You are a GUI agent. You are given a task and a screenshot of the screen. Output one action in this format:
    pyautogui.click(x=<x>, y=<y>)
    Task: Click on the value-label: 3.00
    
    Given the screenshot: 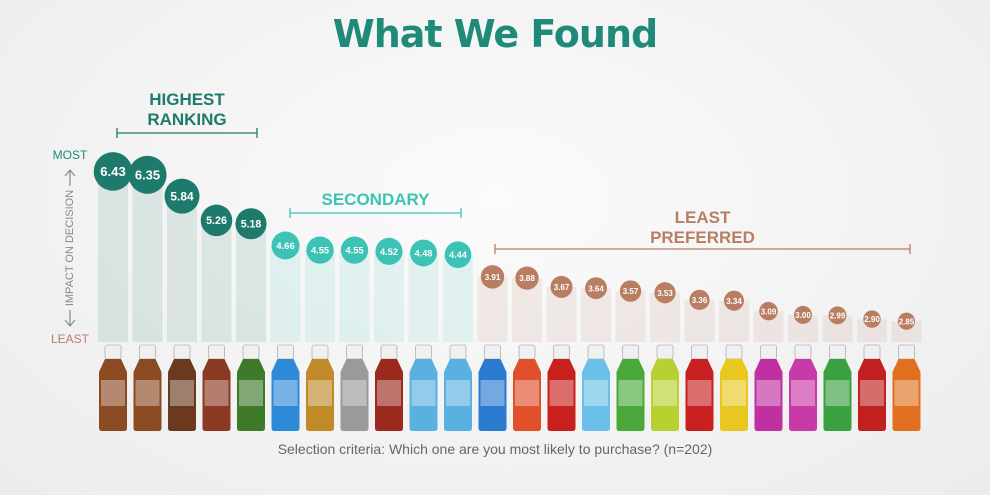 What is the action you would take?
    pyautogui.click(x=803, y=315)
    